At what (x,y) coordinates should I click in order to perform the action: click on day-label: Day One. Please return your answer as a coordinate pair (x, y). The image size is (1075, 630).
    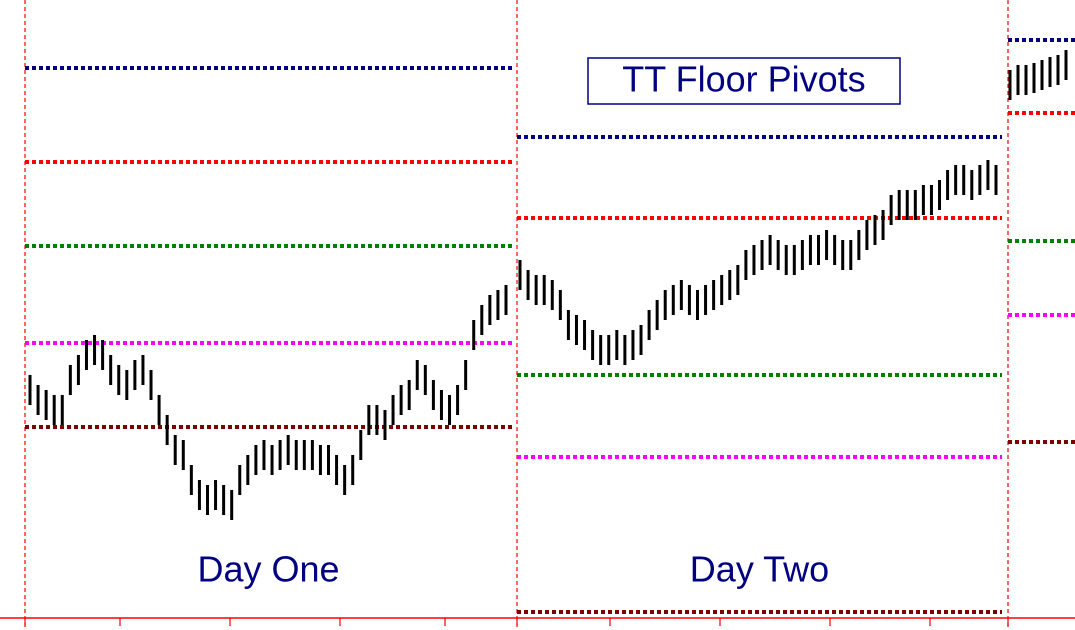
    Looking at the image, I should click on (268, 569).